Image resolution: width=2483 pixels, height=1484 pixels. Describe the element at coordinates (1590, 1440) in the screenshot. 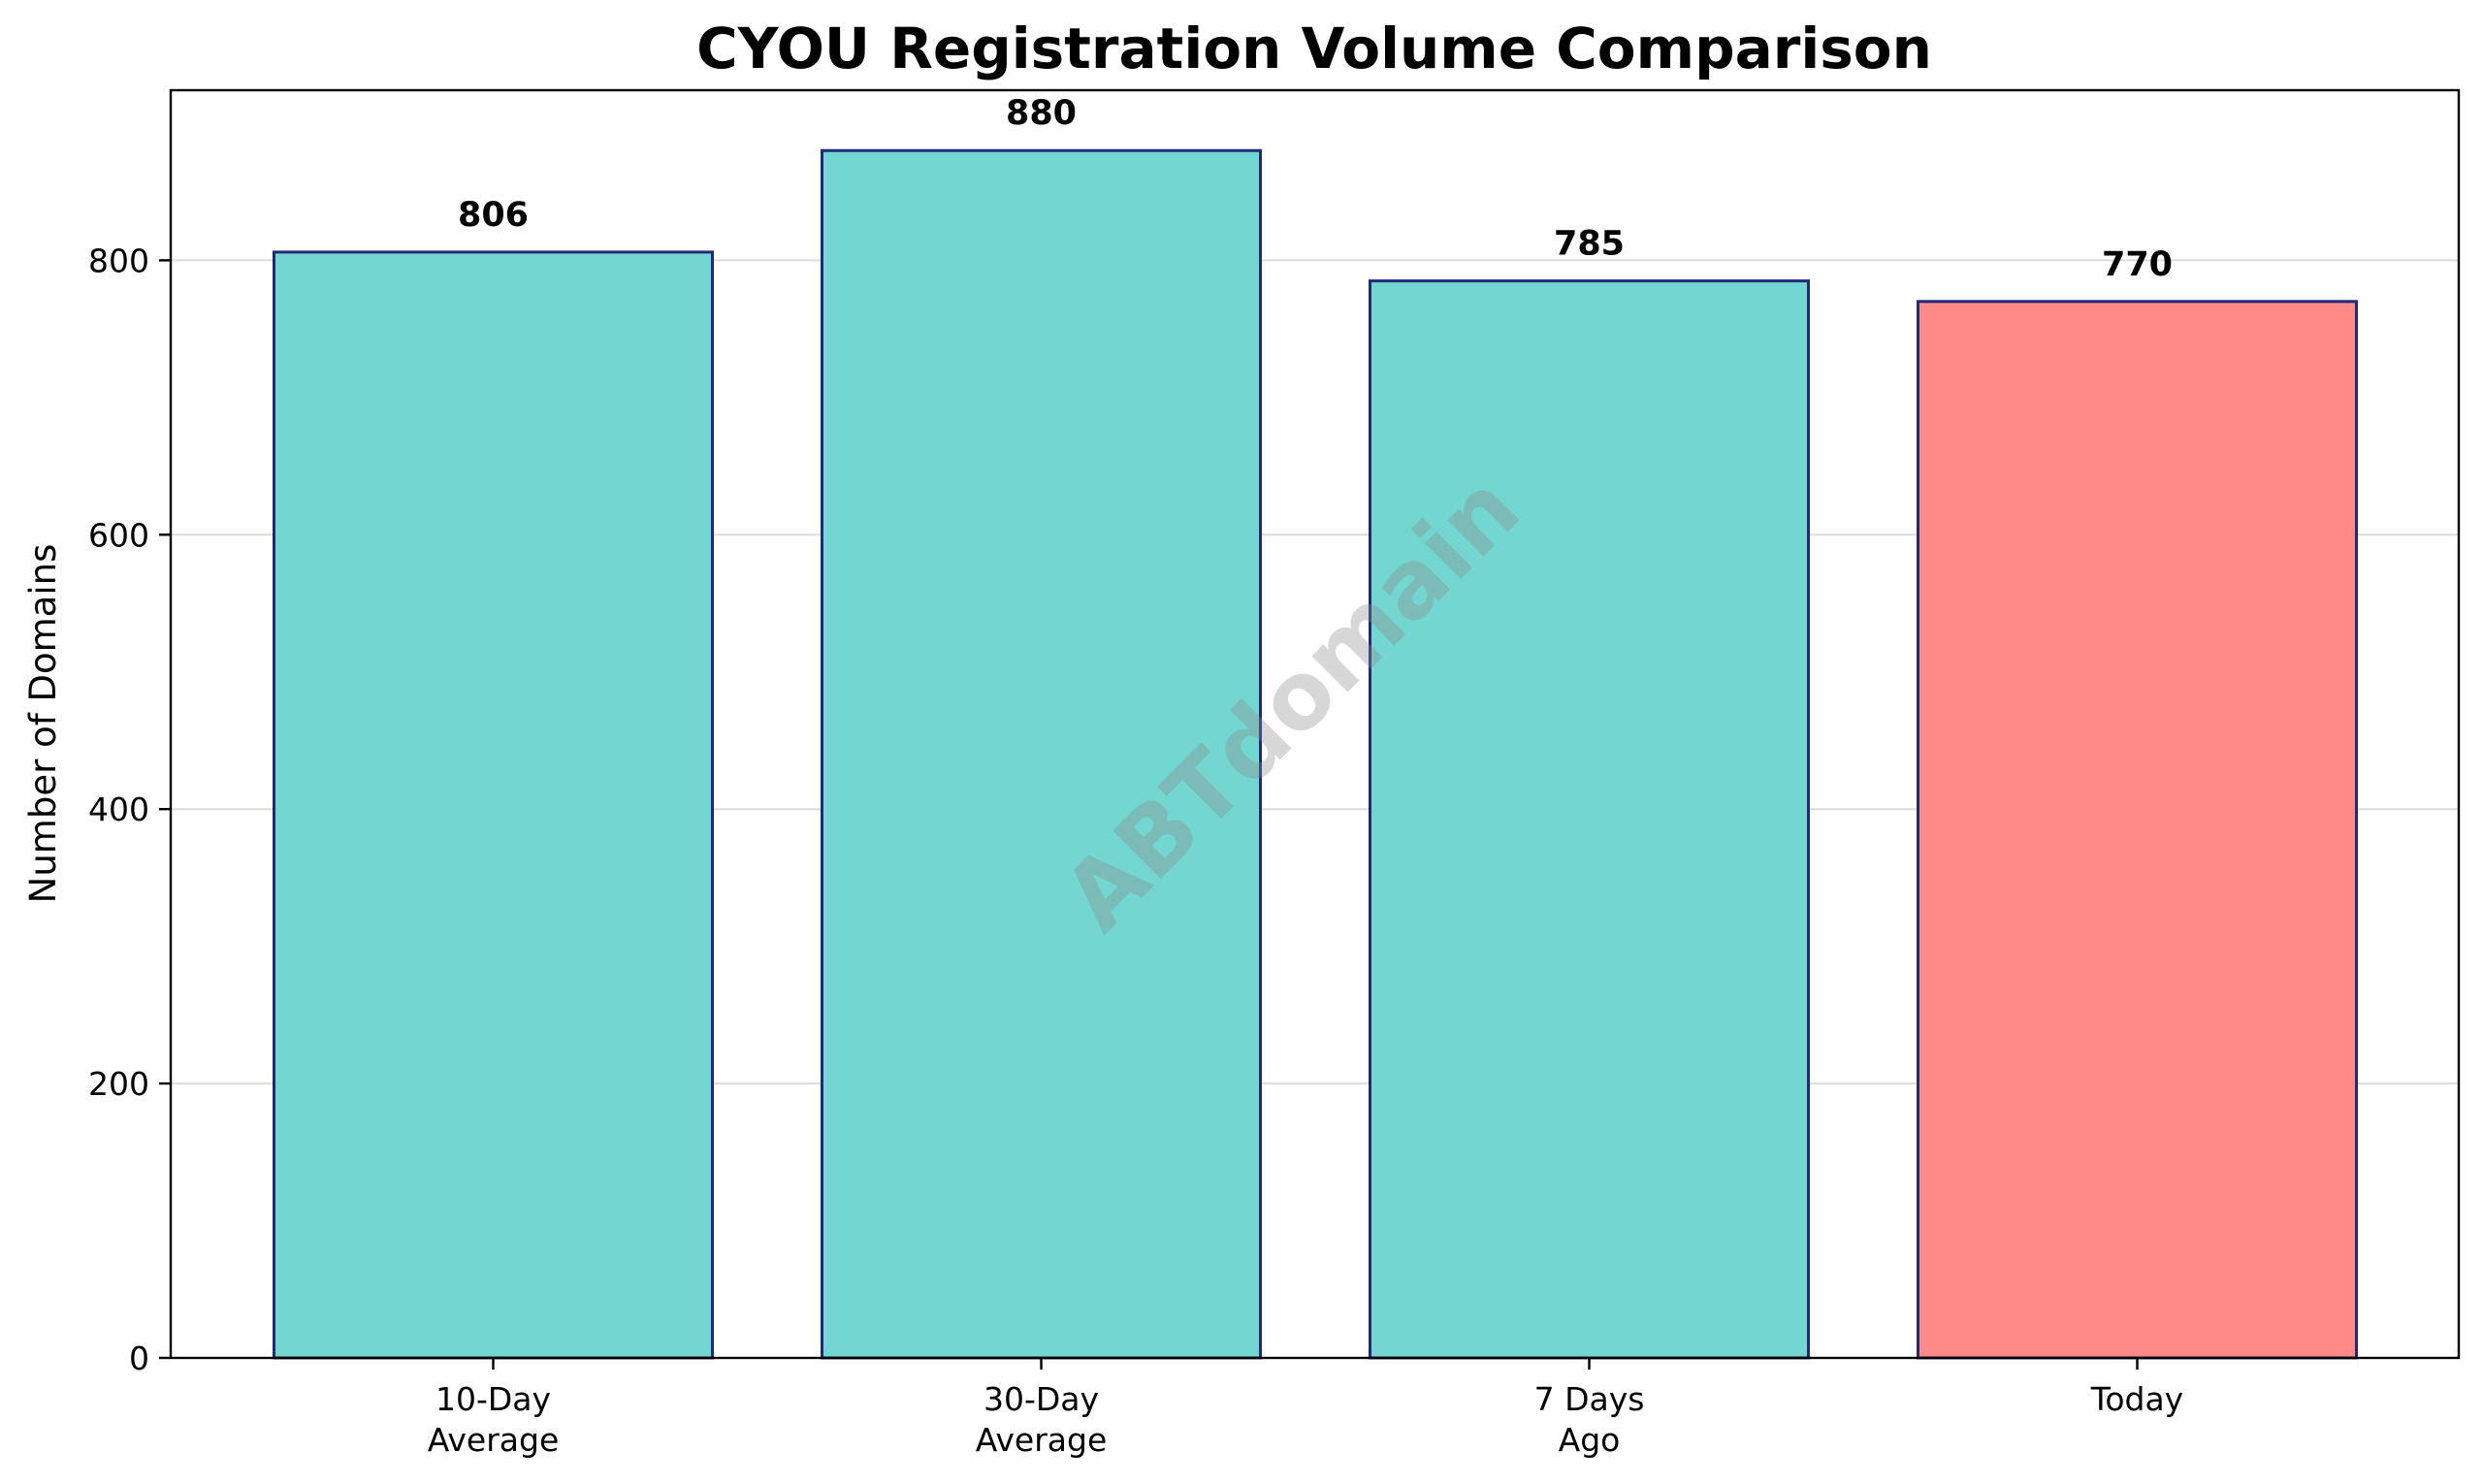

I see `x-tick-label-line: Ago` at that location.